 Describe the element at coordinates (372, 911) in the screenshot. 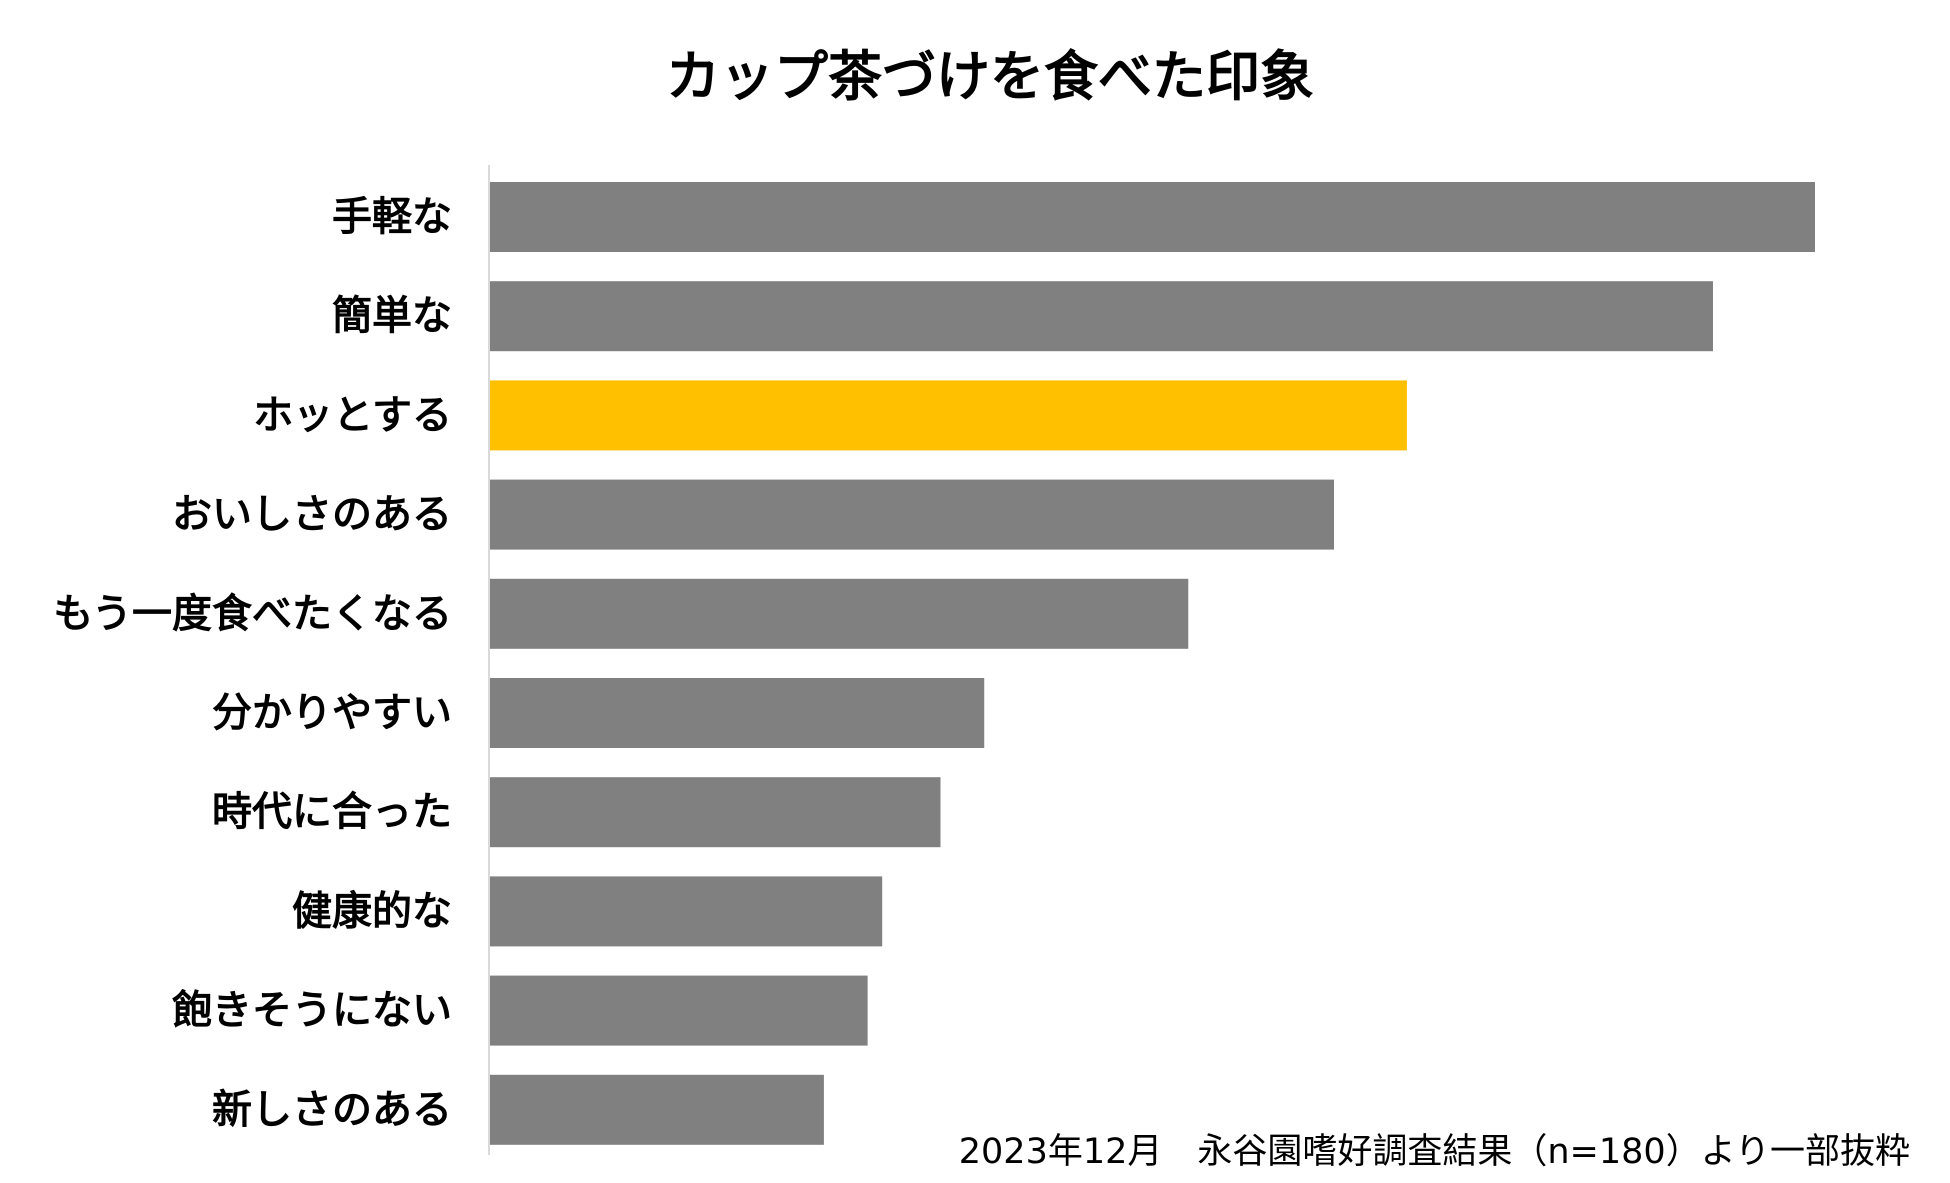

I see `category-label-8: 健康的な` at that location.